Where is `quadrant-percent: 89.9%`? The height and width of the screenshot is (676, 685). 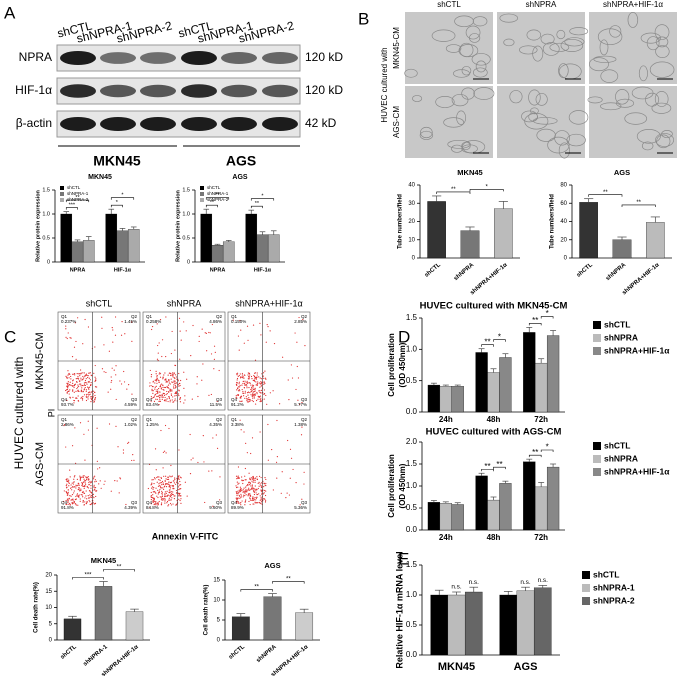
quadrant-percent: 89.9% is located at coordinates (237, 507).